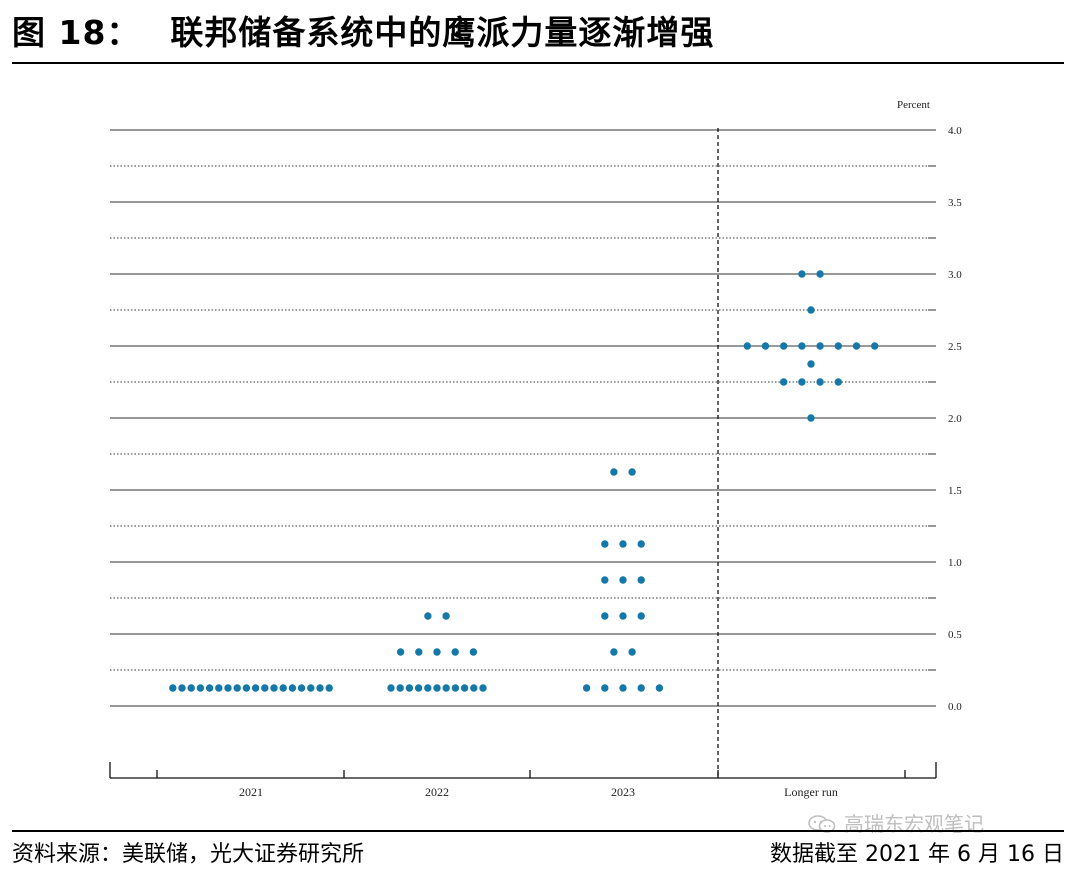  Describe the element at coordinates (955, 635) in the screenshot. I see `y-tick-label: 0.5` at that location.